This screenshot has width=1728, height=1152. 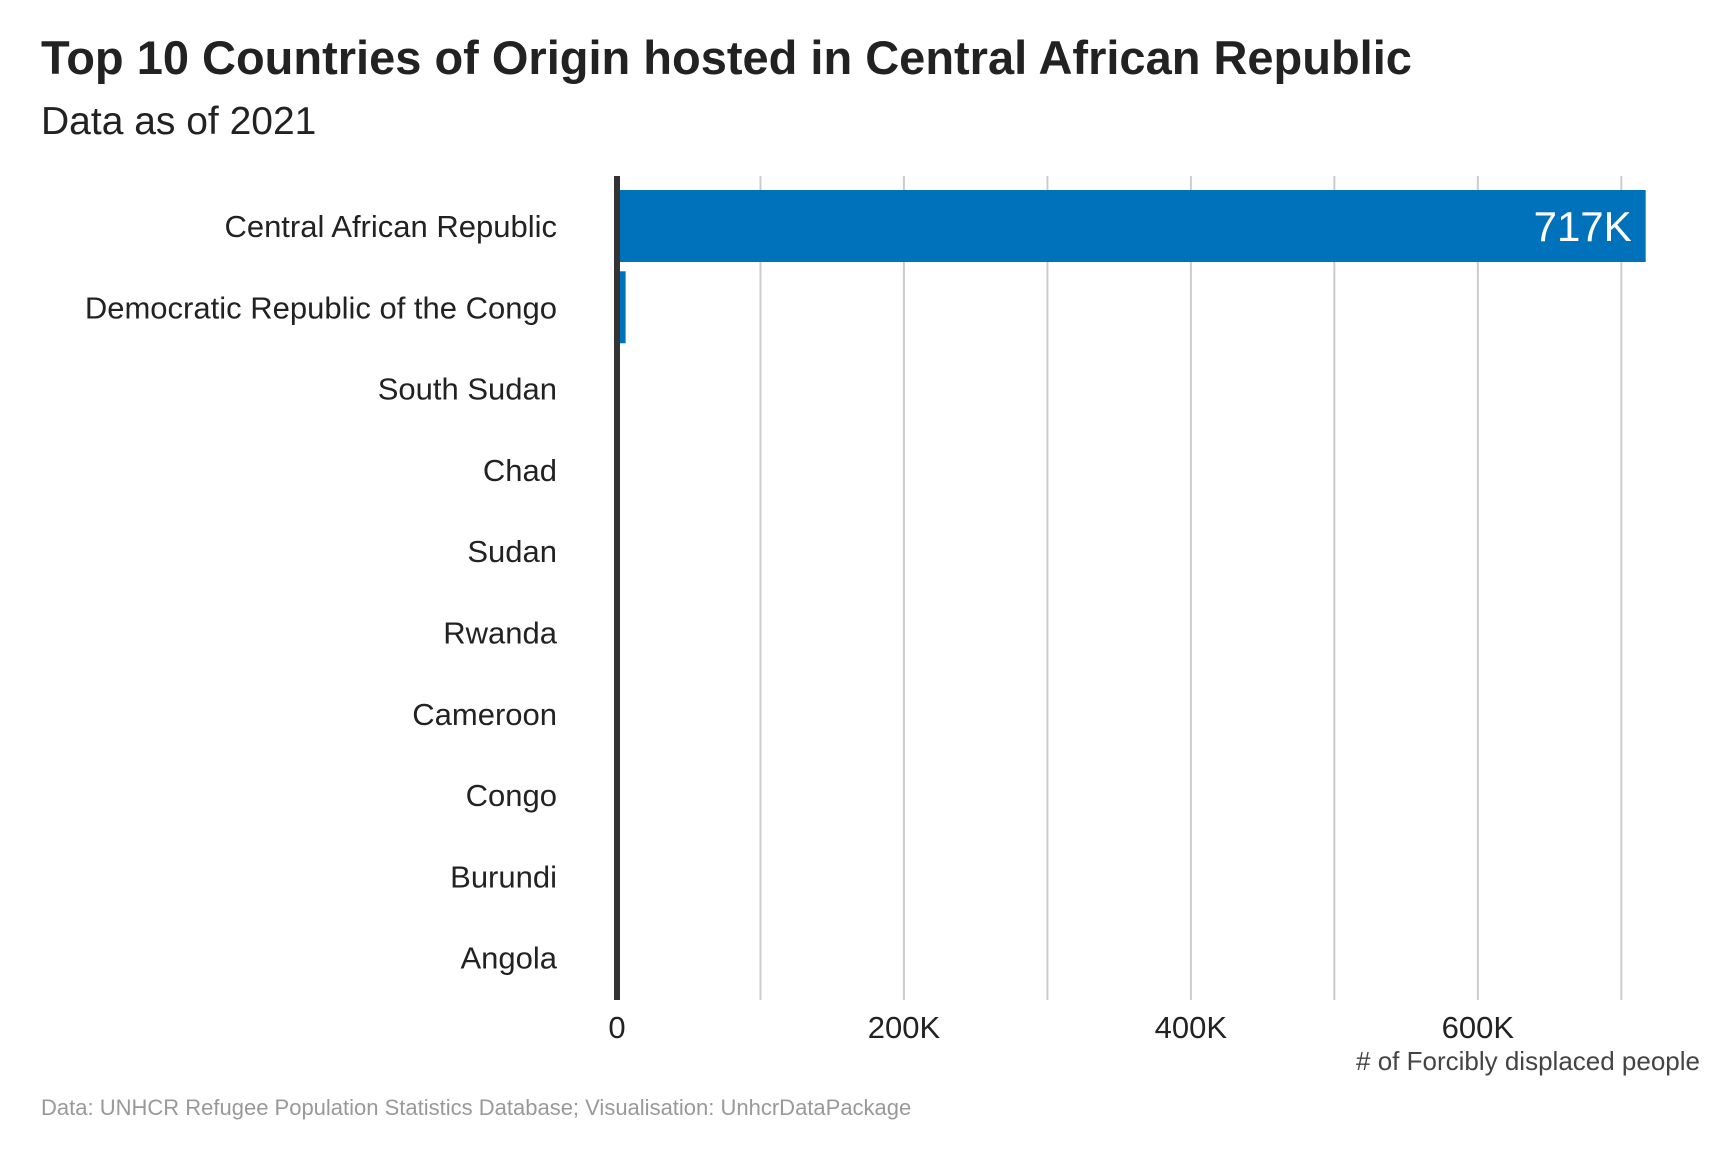 I want to click on x-tick-label: 0, so click(x=616, y=1027).